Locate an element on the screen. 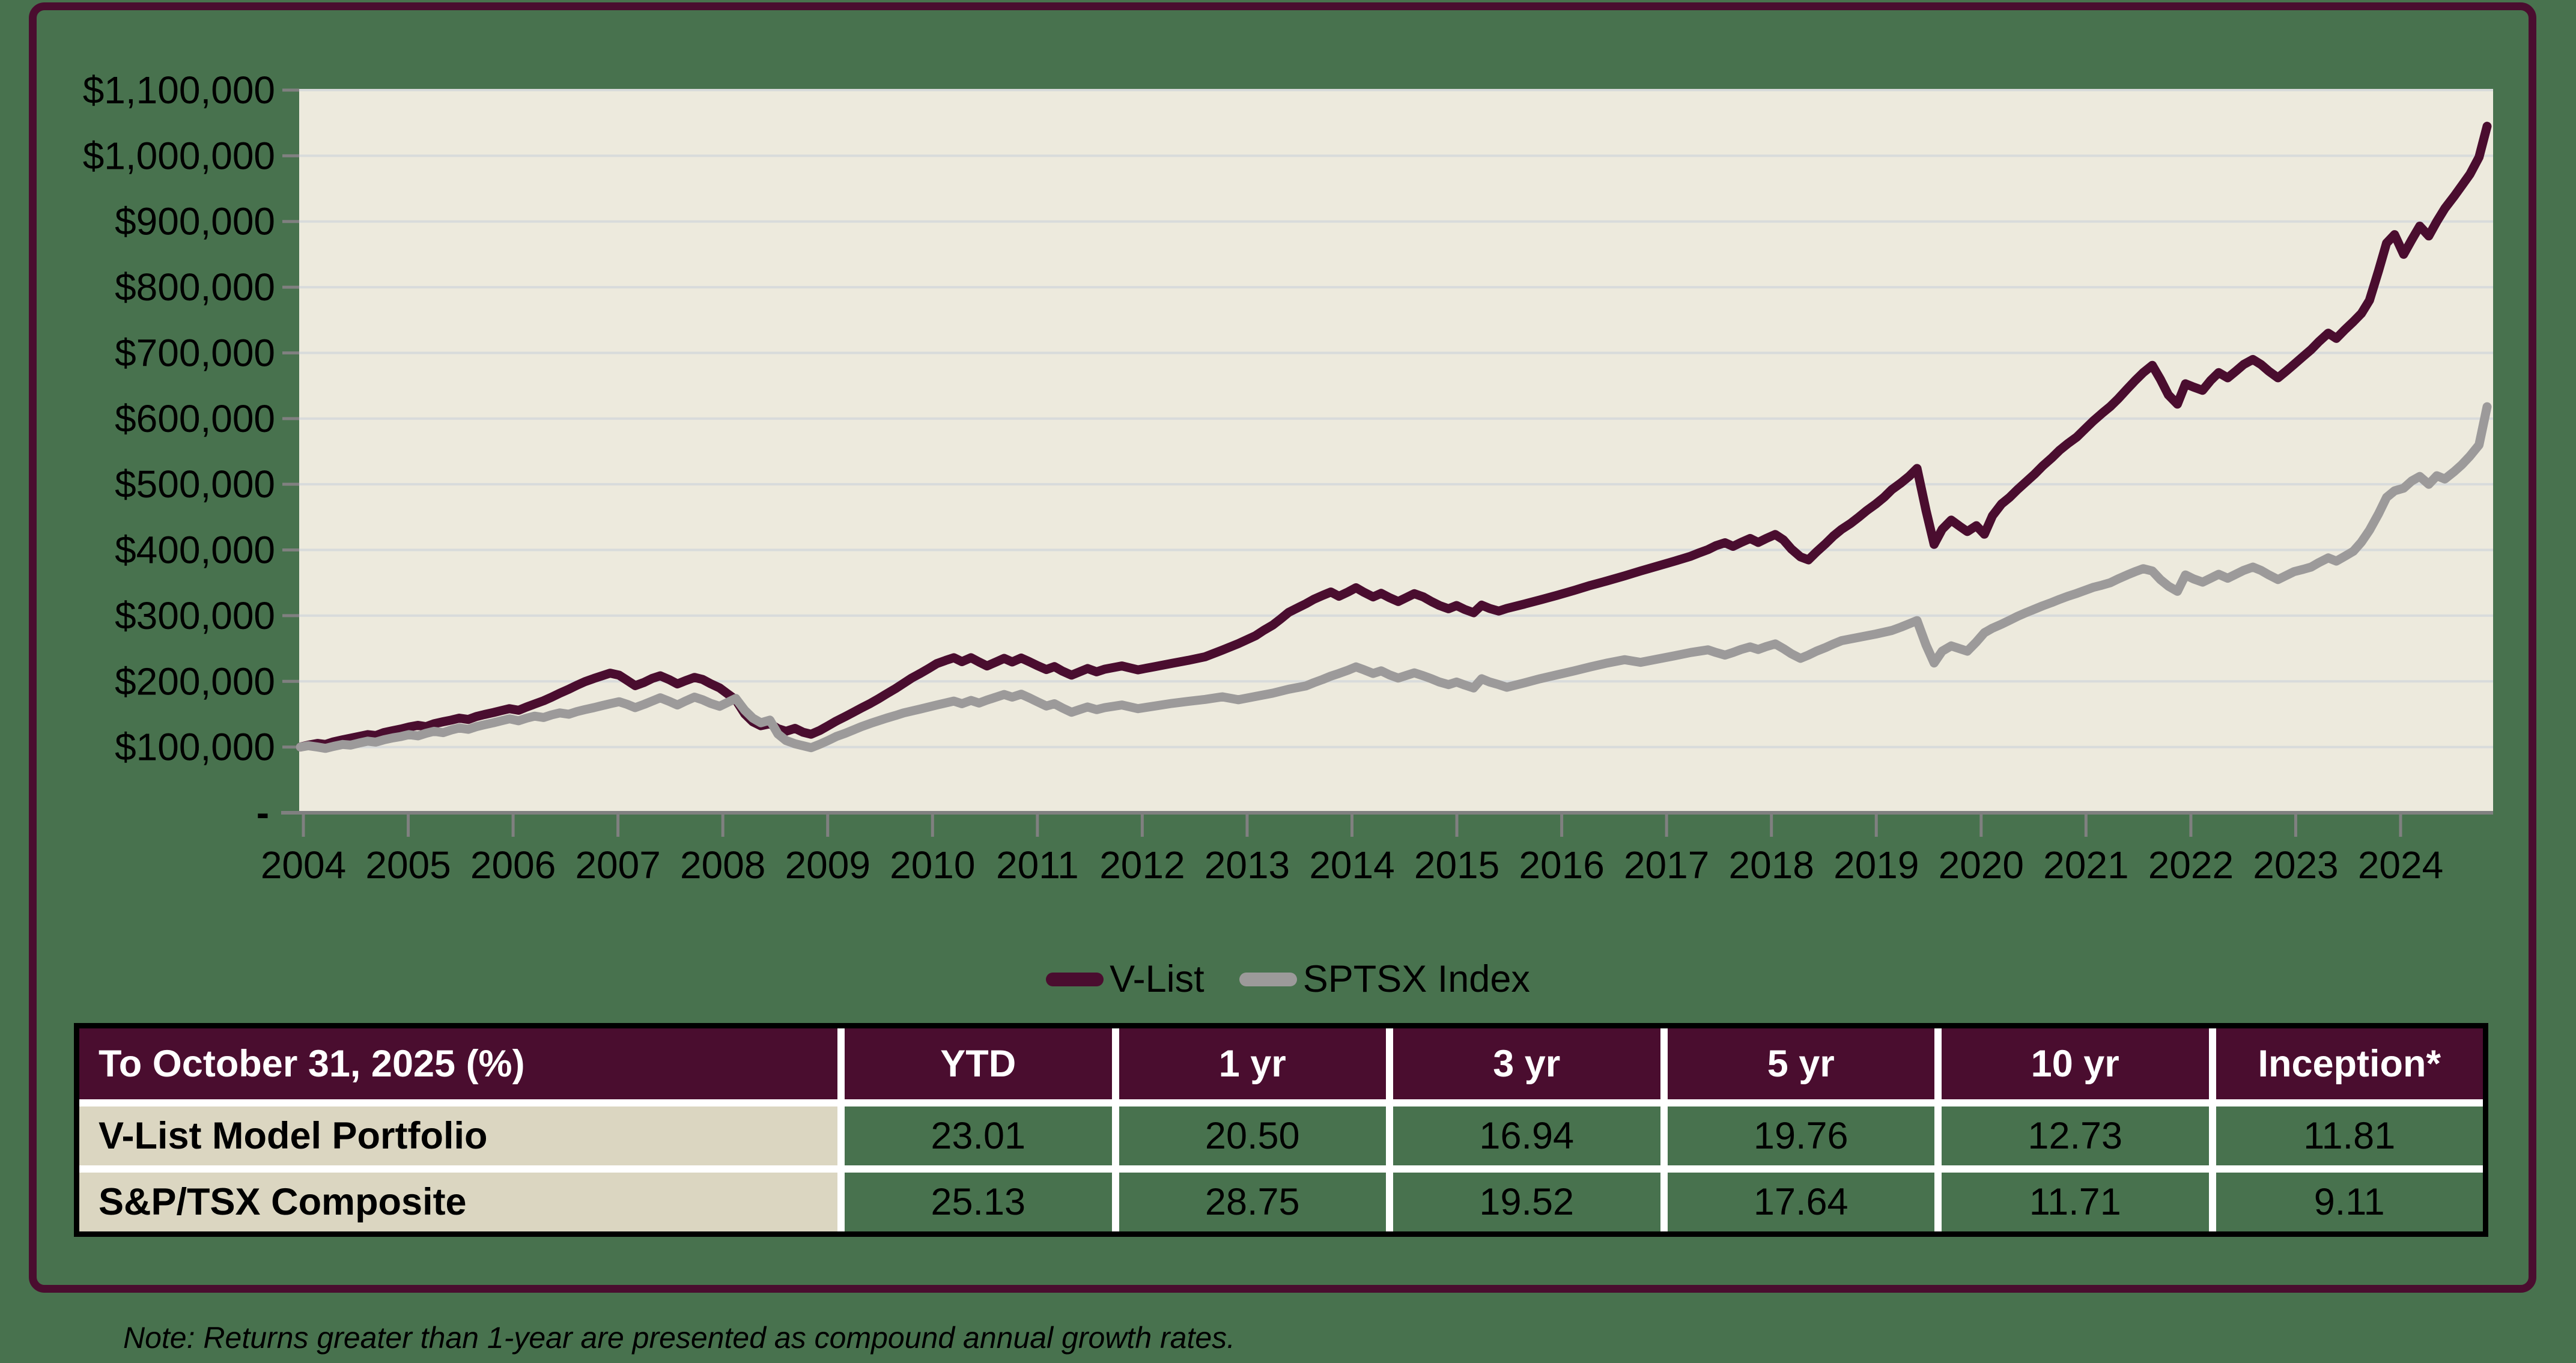  x-axis-label: 2012 is located at coordinates (1142, 865).